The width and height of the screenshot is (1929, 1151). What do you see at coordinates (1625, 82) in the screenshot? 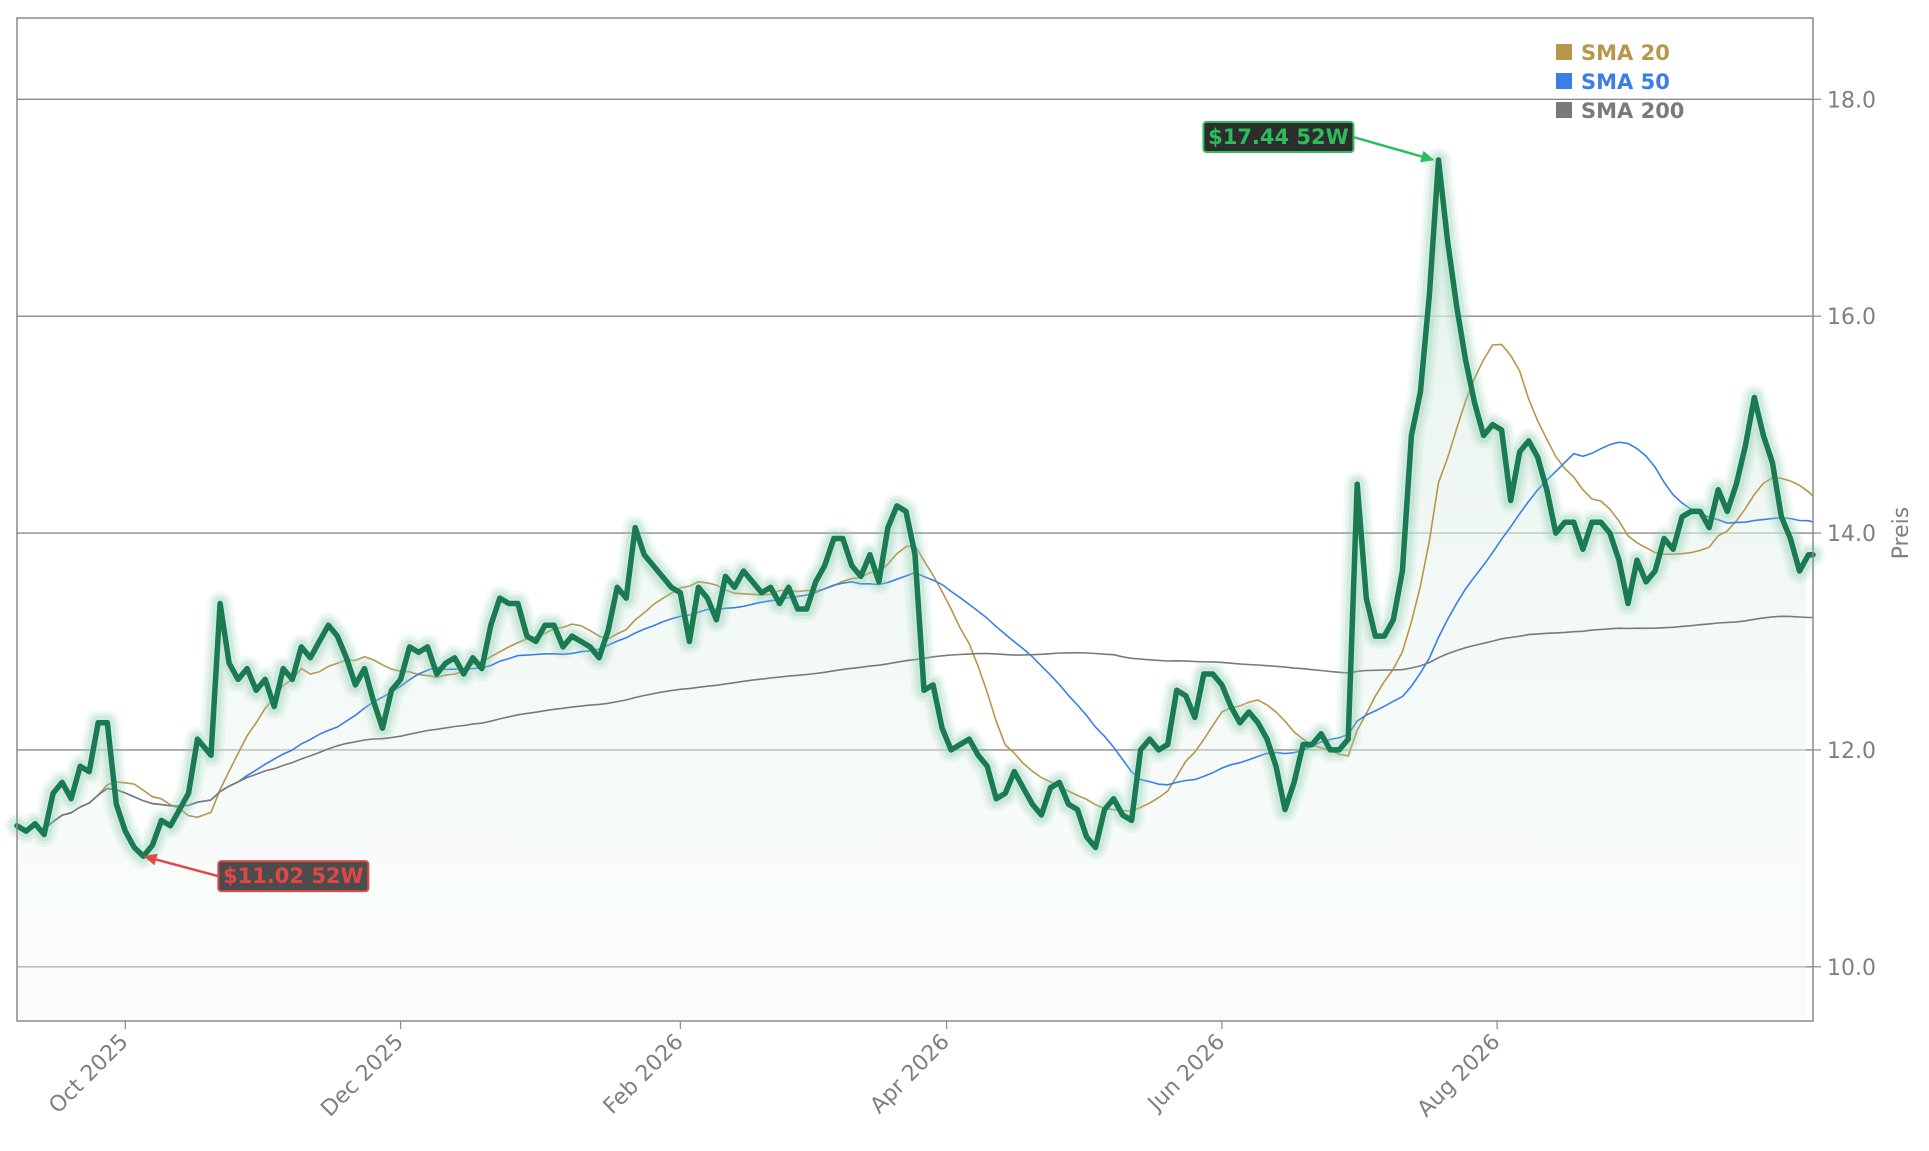
I see `legend-label: SMA 50` at bounding box center [1625, 82].